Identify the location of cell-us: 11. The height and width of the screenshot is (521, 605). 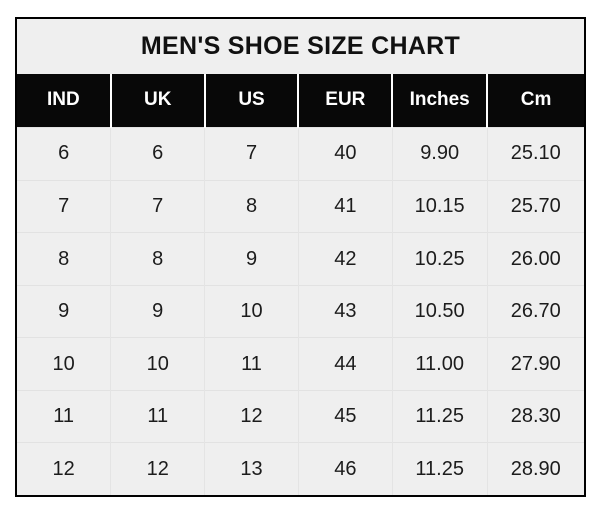
(251, 364).